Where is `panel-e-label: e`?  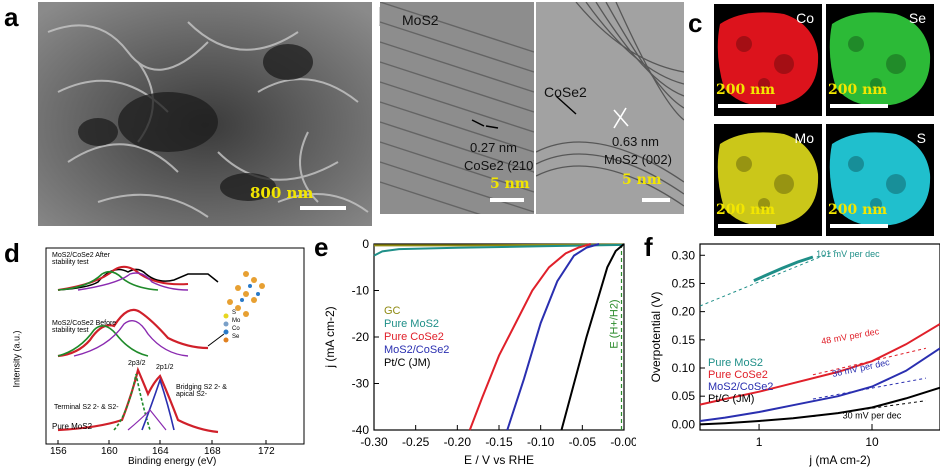 panel-e-label: e is located at coordinates (321, 247).